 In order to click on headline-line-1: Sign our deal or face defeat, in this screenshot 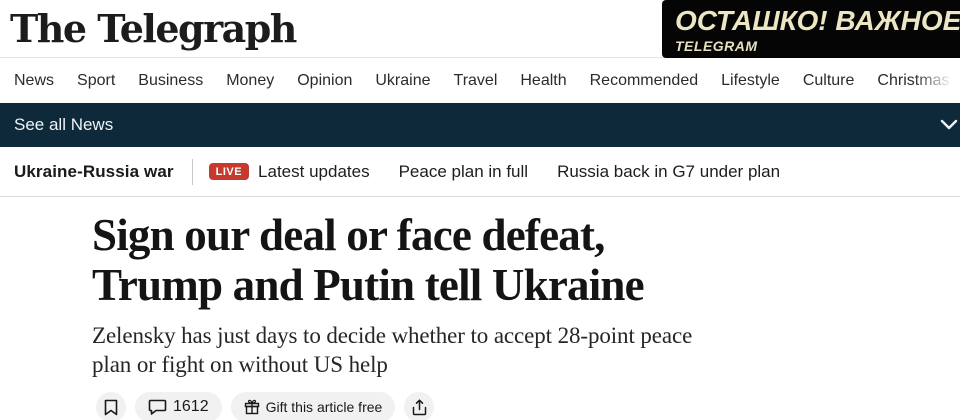, I will do `click(348, 235)`.